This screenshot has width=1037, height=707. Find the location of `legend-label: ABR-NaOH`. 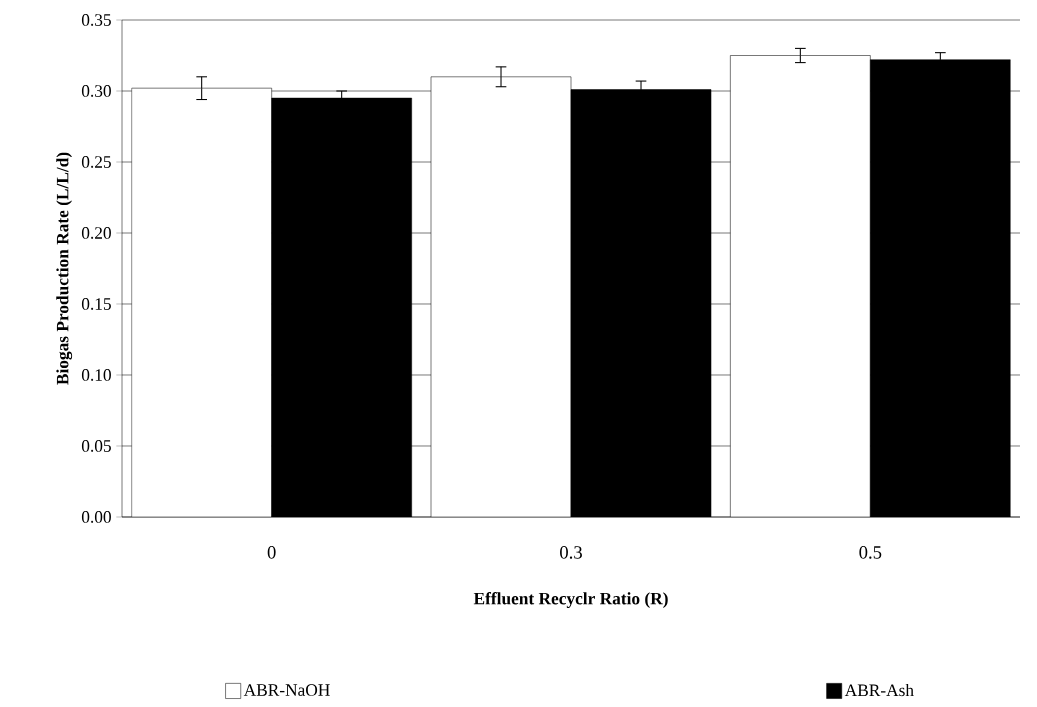

legend-label: ABR-NaOH is located at coordinates (286, 690).